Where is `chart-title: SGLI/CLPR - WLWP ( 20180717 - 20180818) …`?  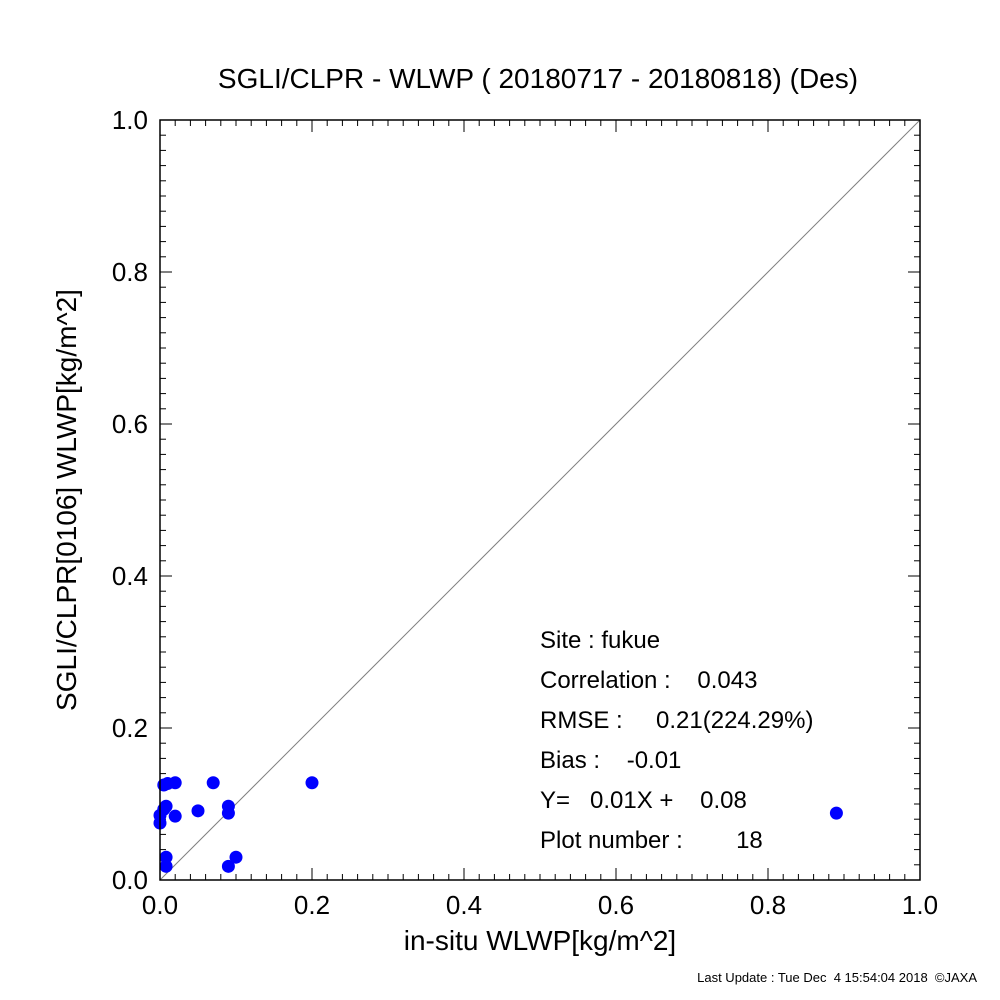 chart-title: SGLI/CLPR - WLWP ( 20180717 - 20180818) … is located at coordinates (538, 78).